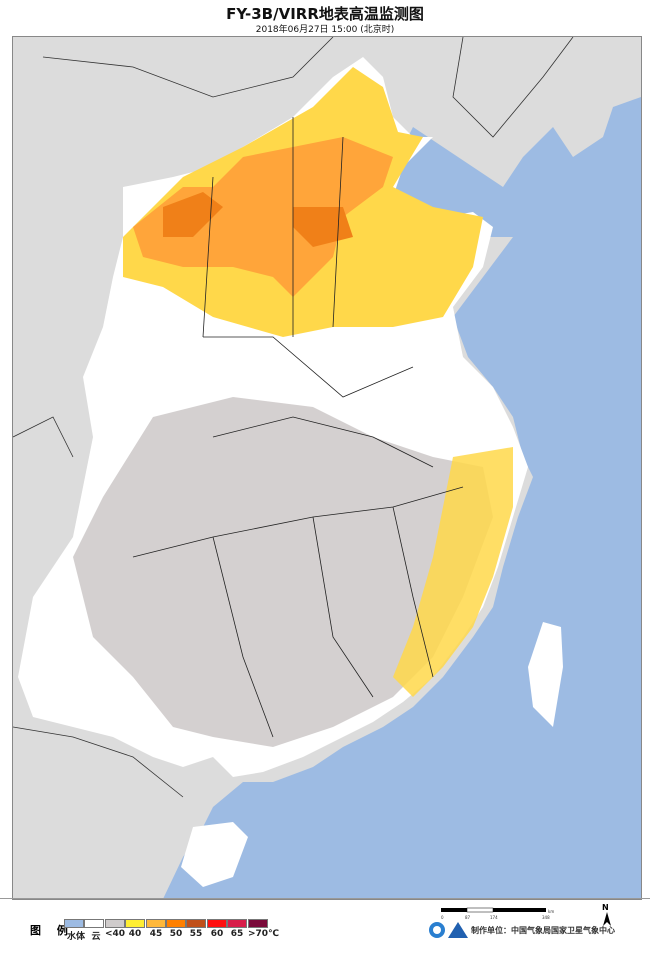 The image size is (650, 953). I want to click on legend-label: >70℃, so click(263, 934).